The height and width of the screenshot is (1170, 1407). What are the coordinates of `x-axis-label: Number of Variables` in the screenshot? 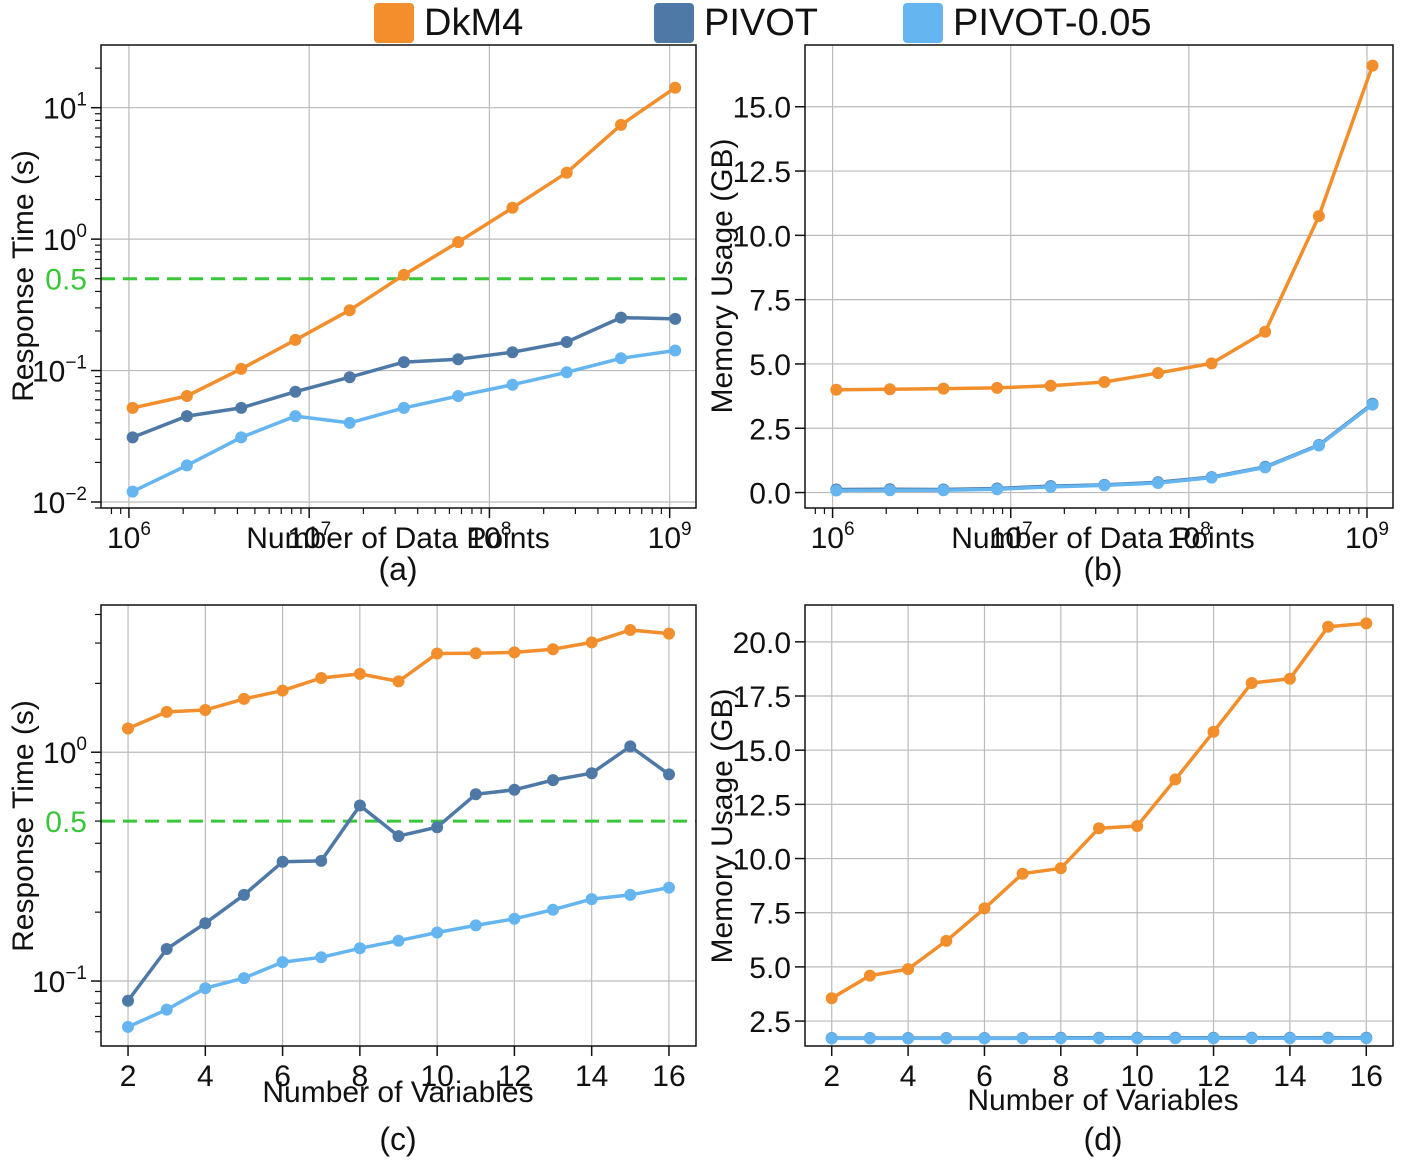 It's located at (1102, 1100).